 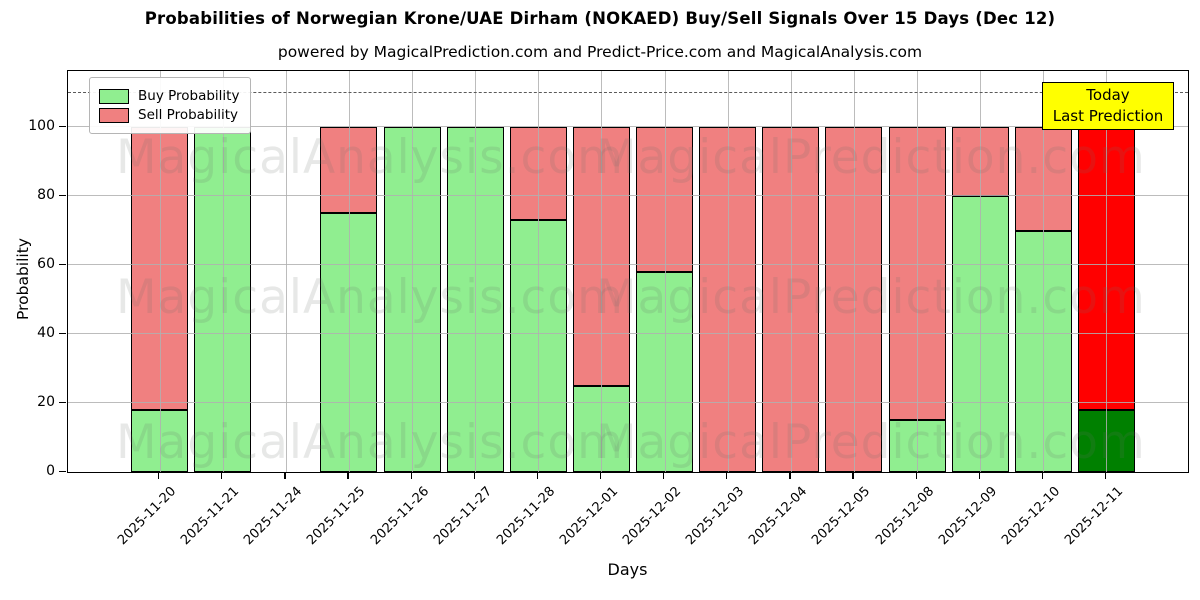 What do you see at coordinates (170, 105) in the screenshot?
I see `legend: Buy Probability Sell Probability` at bounding box center [170, 105].